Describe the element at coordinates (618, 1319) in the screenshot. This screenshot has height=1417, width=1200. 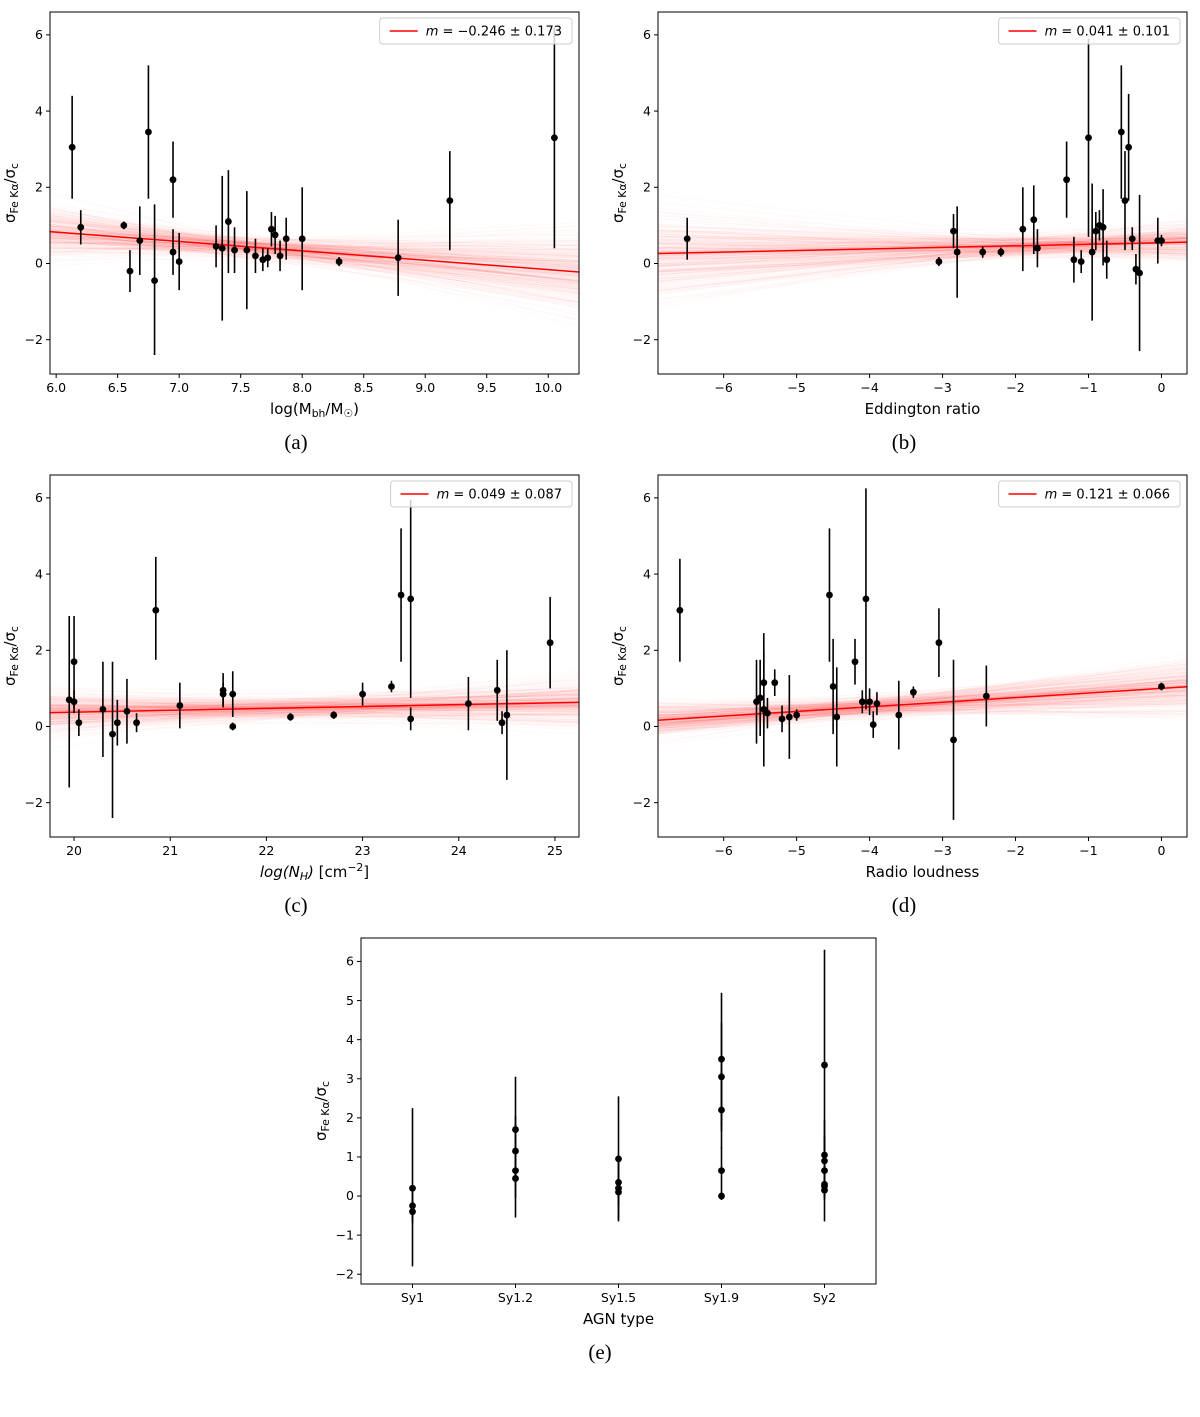
I see `svg-text: AGN type` at that location.